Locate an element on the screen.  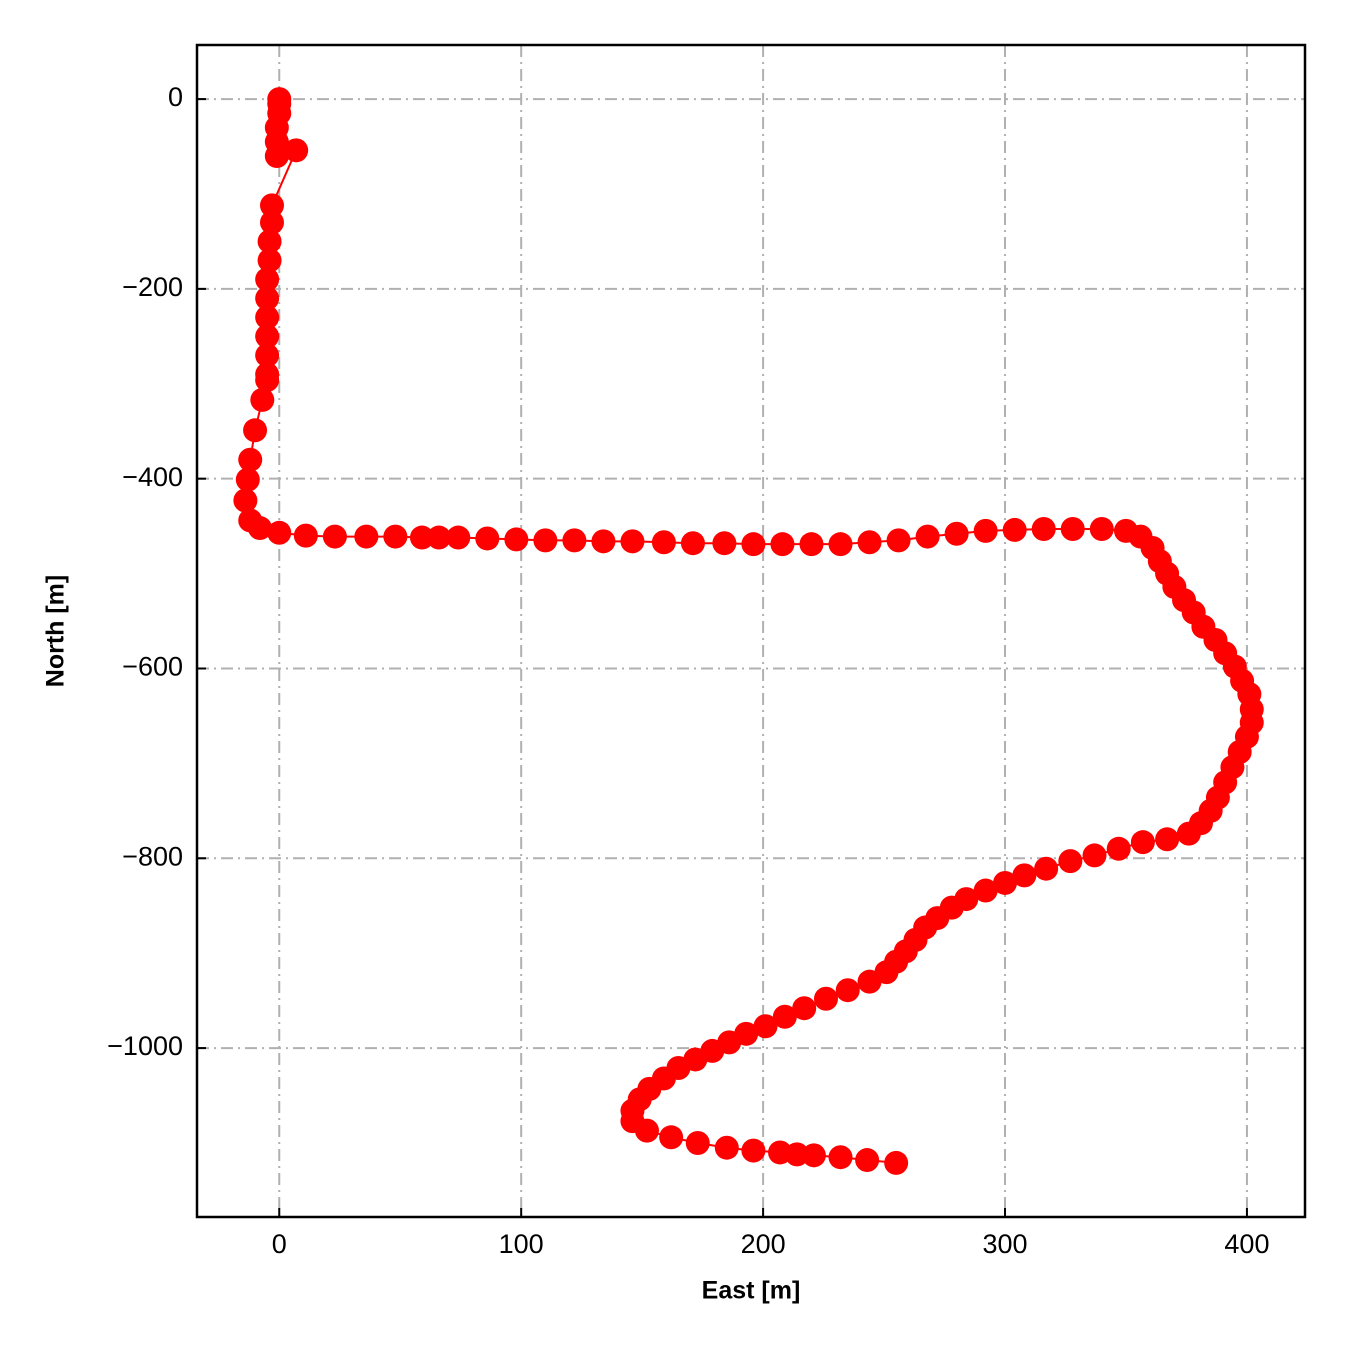
x-axis-label: East [m] is located at coordinates (751, 1291).